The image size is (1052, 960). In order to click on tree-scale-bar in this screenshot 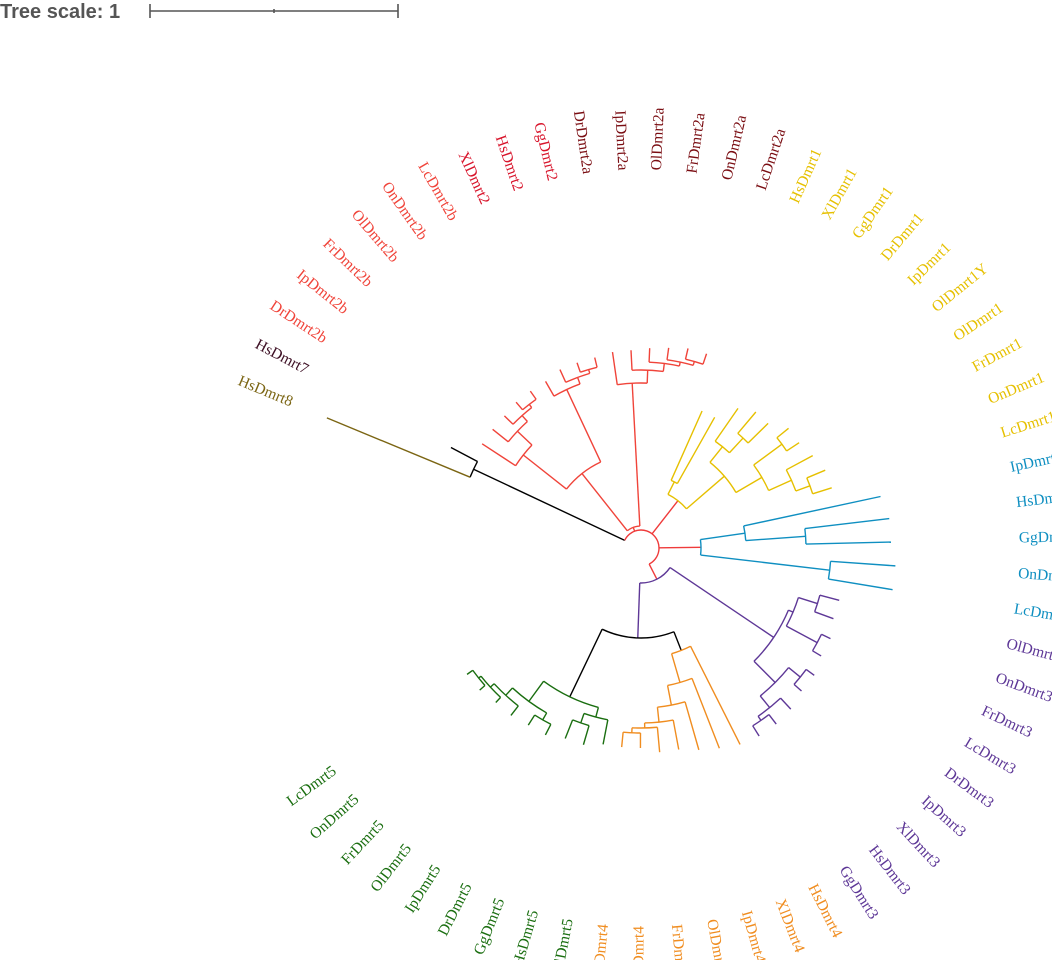, I will do `click(274, 11)`.